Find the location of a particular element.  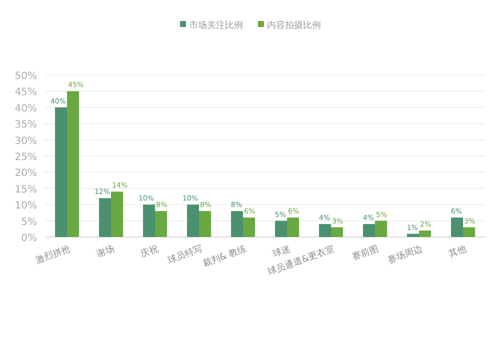

y-tick-label: 20% is located at coordinates (25, 174).